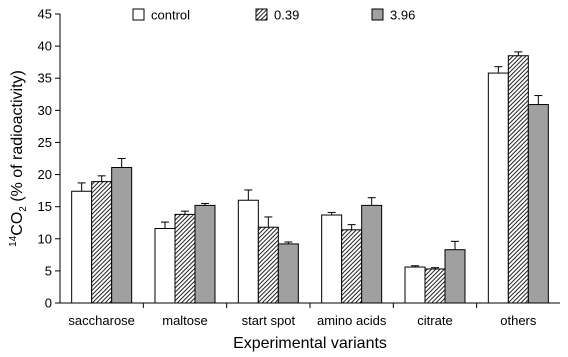  What do you see at coordinates (45, 78) in the screenshot?
I see `y-tick-label: 35` at bounding box center [45, 78].